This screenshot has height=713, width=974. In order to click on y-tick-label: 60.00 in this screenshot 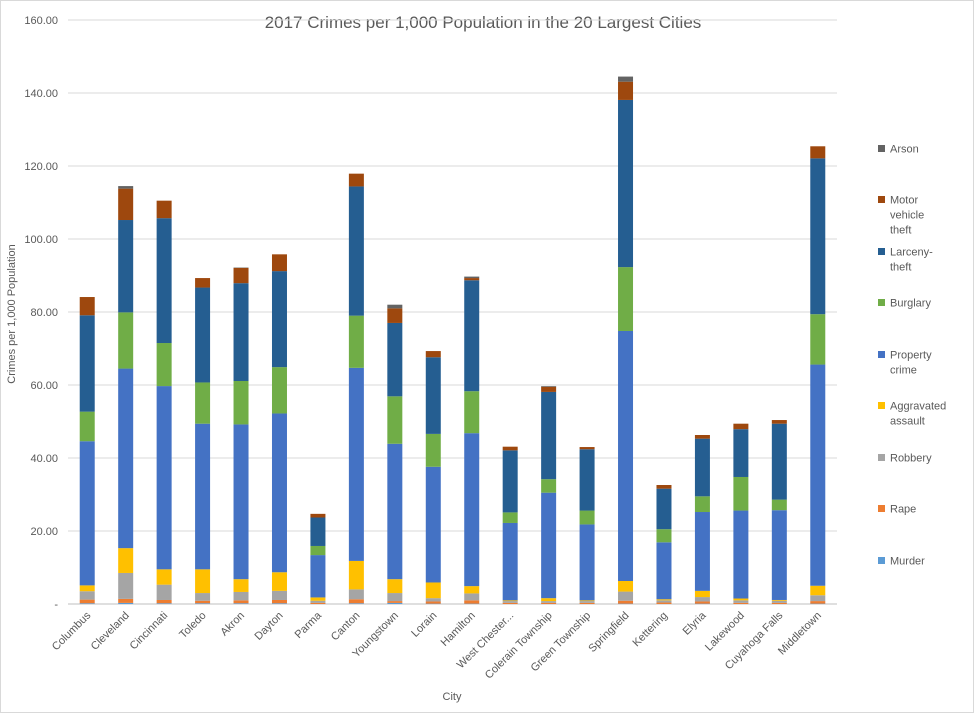, I will do `click(44, 386)`.